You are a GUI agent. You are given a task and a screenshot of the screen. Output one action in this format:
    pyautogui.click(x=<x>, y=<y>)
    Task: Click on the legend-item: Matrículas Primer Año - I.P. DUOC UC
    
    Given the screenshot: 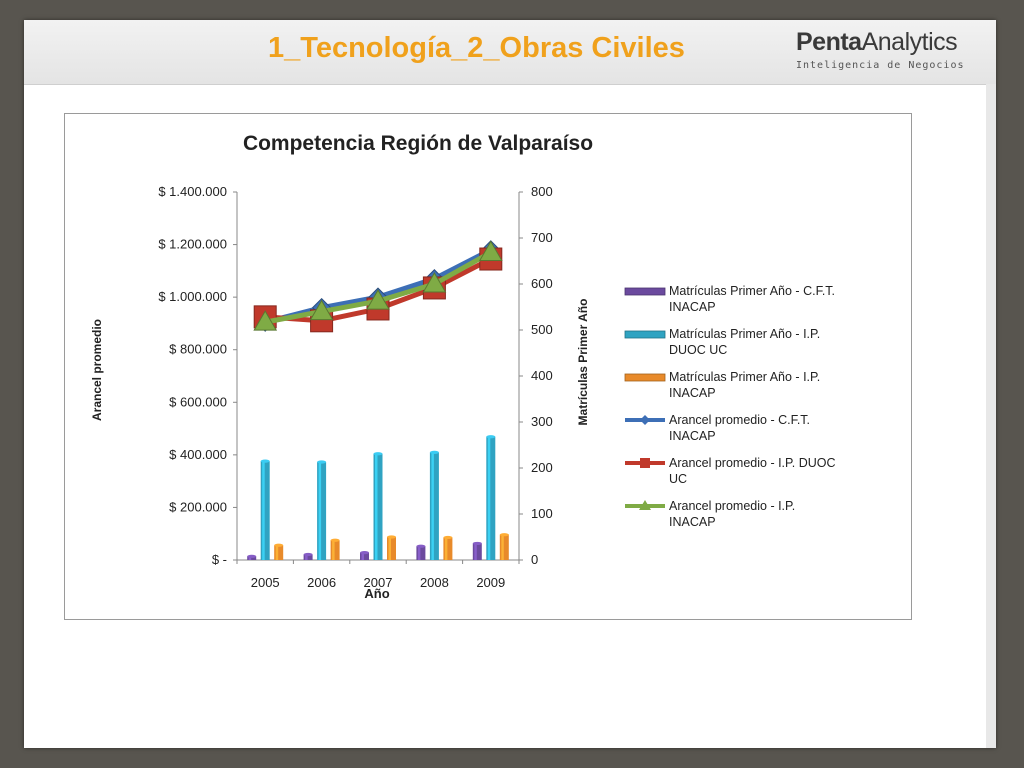 What is the action you would take?
    pyautogui.click(x=722, y=342)
    